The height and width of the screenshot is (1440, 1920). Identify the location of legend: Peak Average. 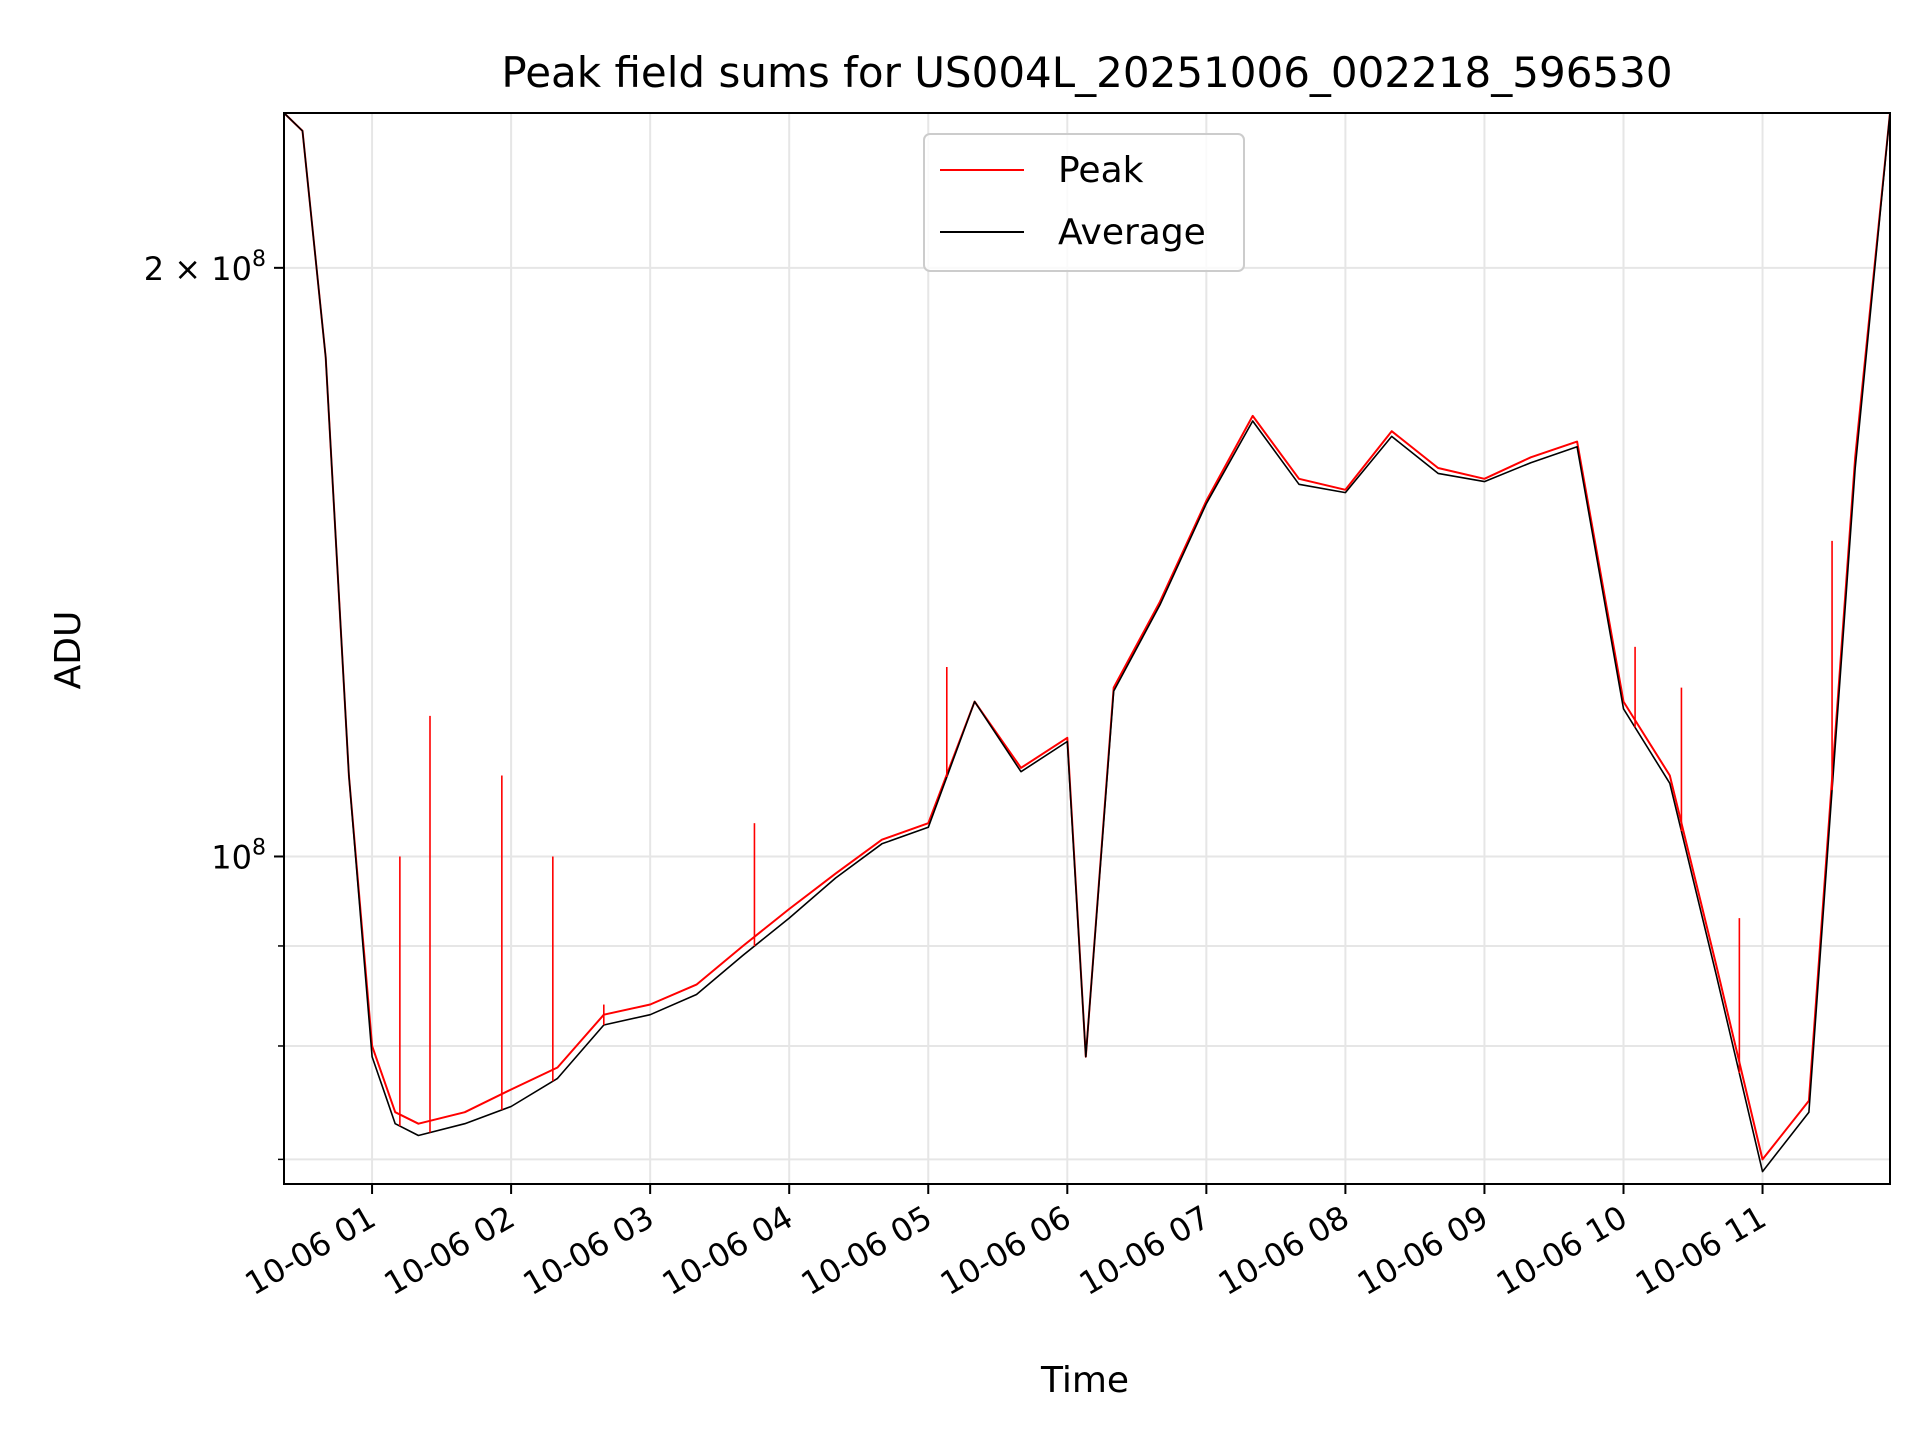
(1084, 202).